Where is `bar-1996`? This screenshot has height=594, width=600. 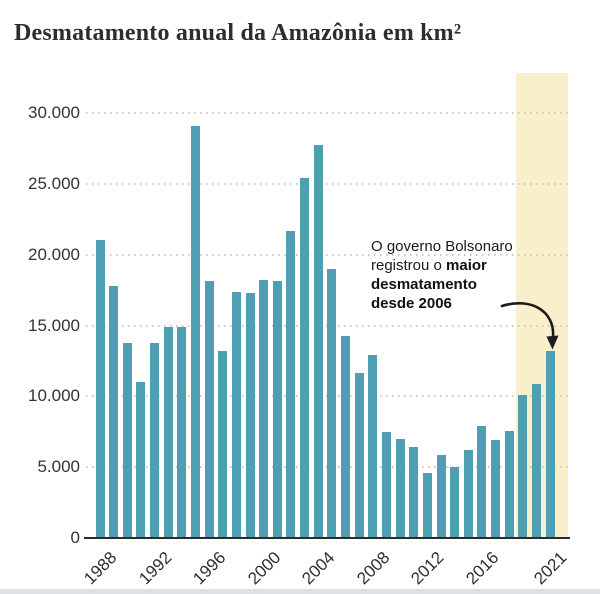 bar-1996 is located at coordinates (209, 409).